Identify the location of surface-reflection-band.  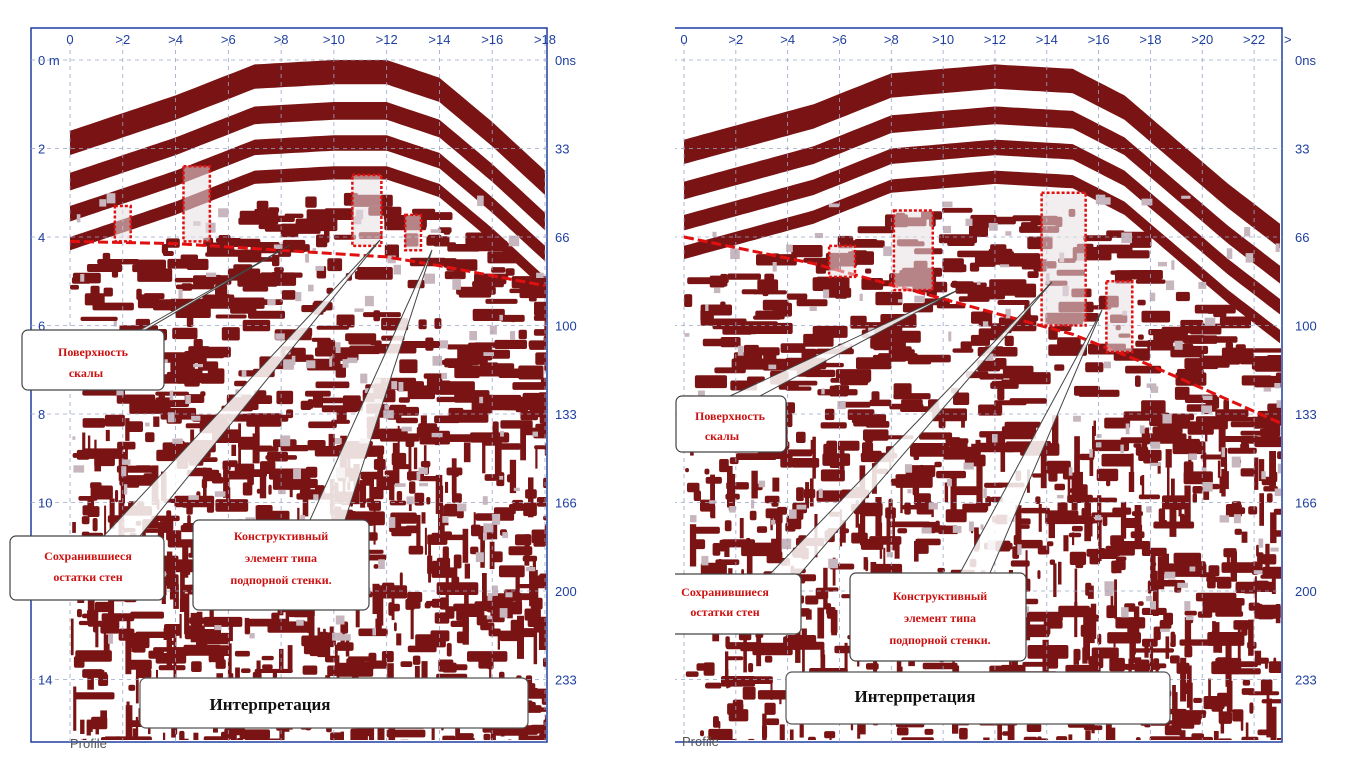
(982, 257).